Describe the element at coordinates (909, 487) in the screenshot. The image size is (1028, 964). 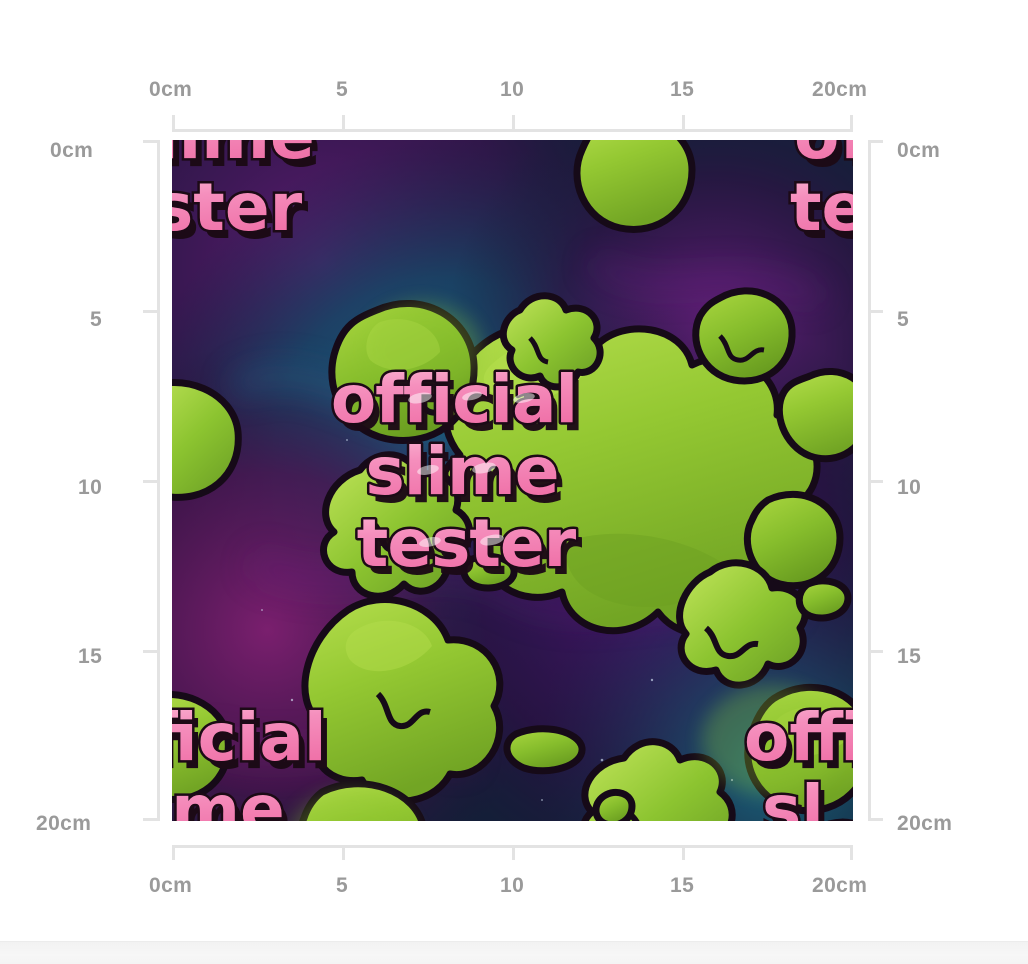
I see `ruler-right-label-10: 10` at that location.